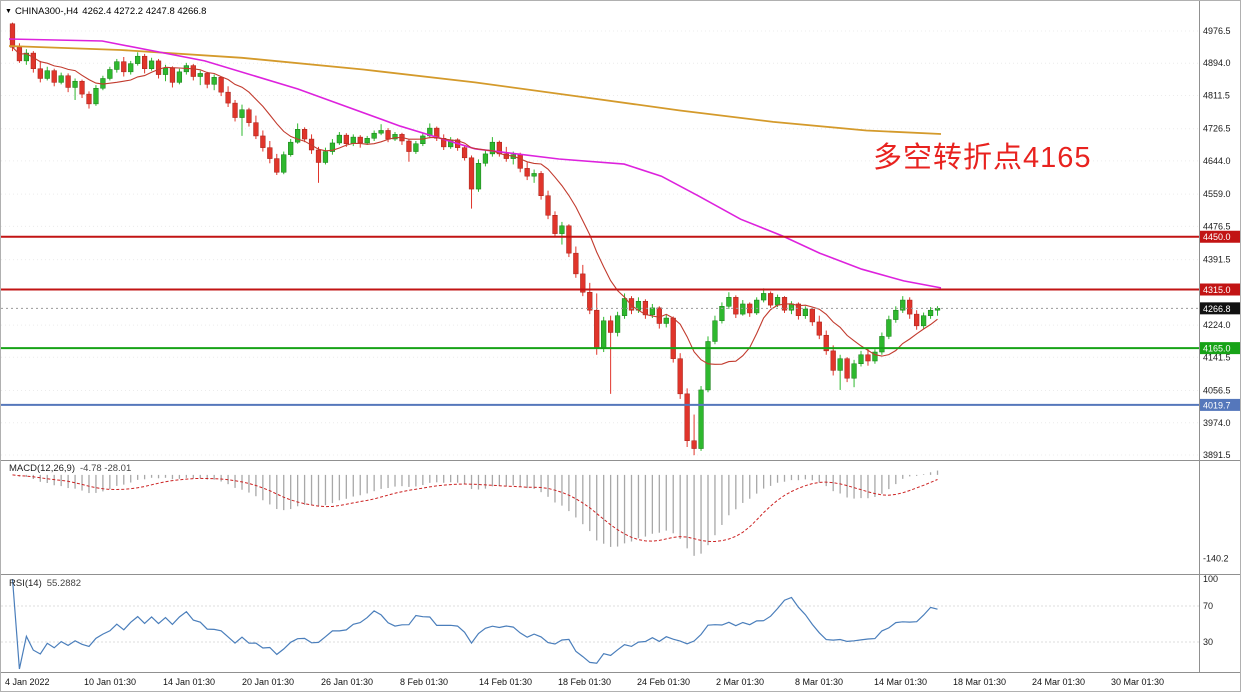  Describe the element at coordinates (1217, 63) in the screenshot. I see `svg-text: 4894.0` at that location.